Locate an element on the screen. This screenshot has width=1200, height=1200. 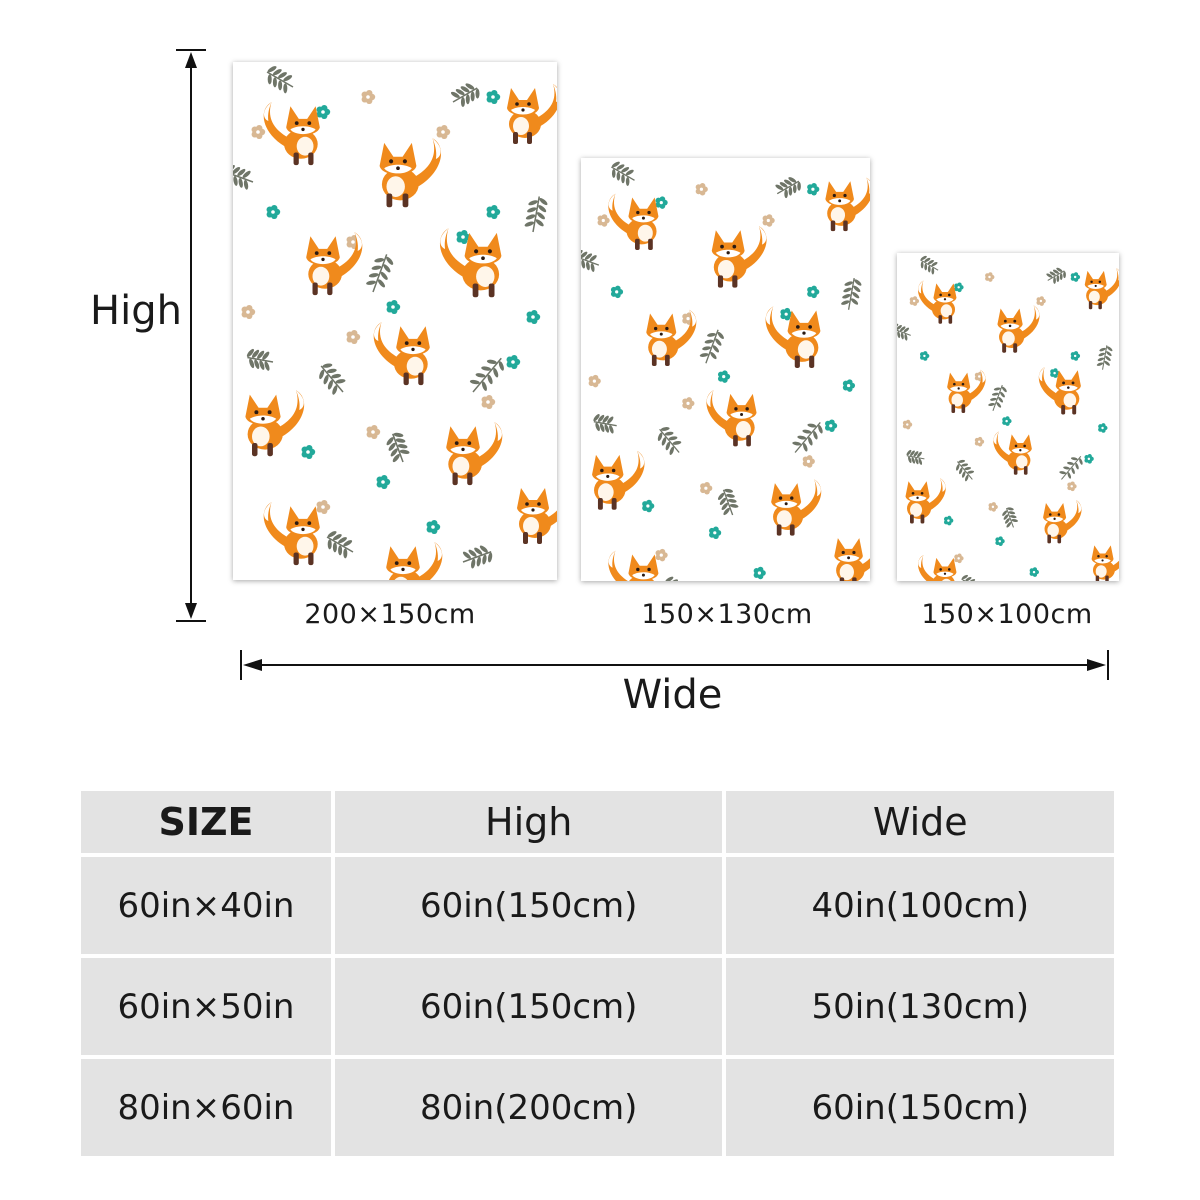
blanket-preview-small is located at coordinates (1008, 417).